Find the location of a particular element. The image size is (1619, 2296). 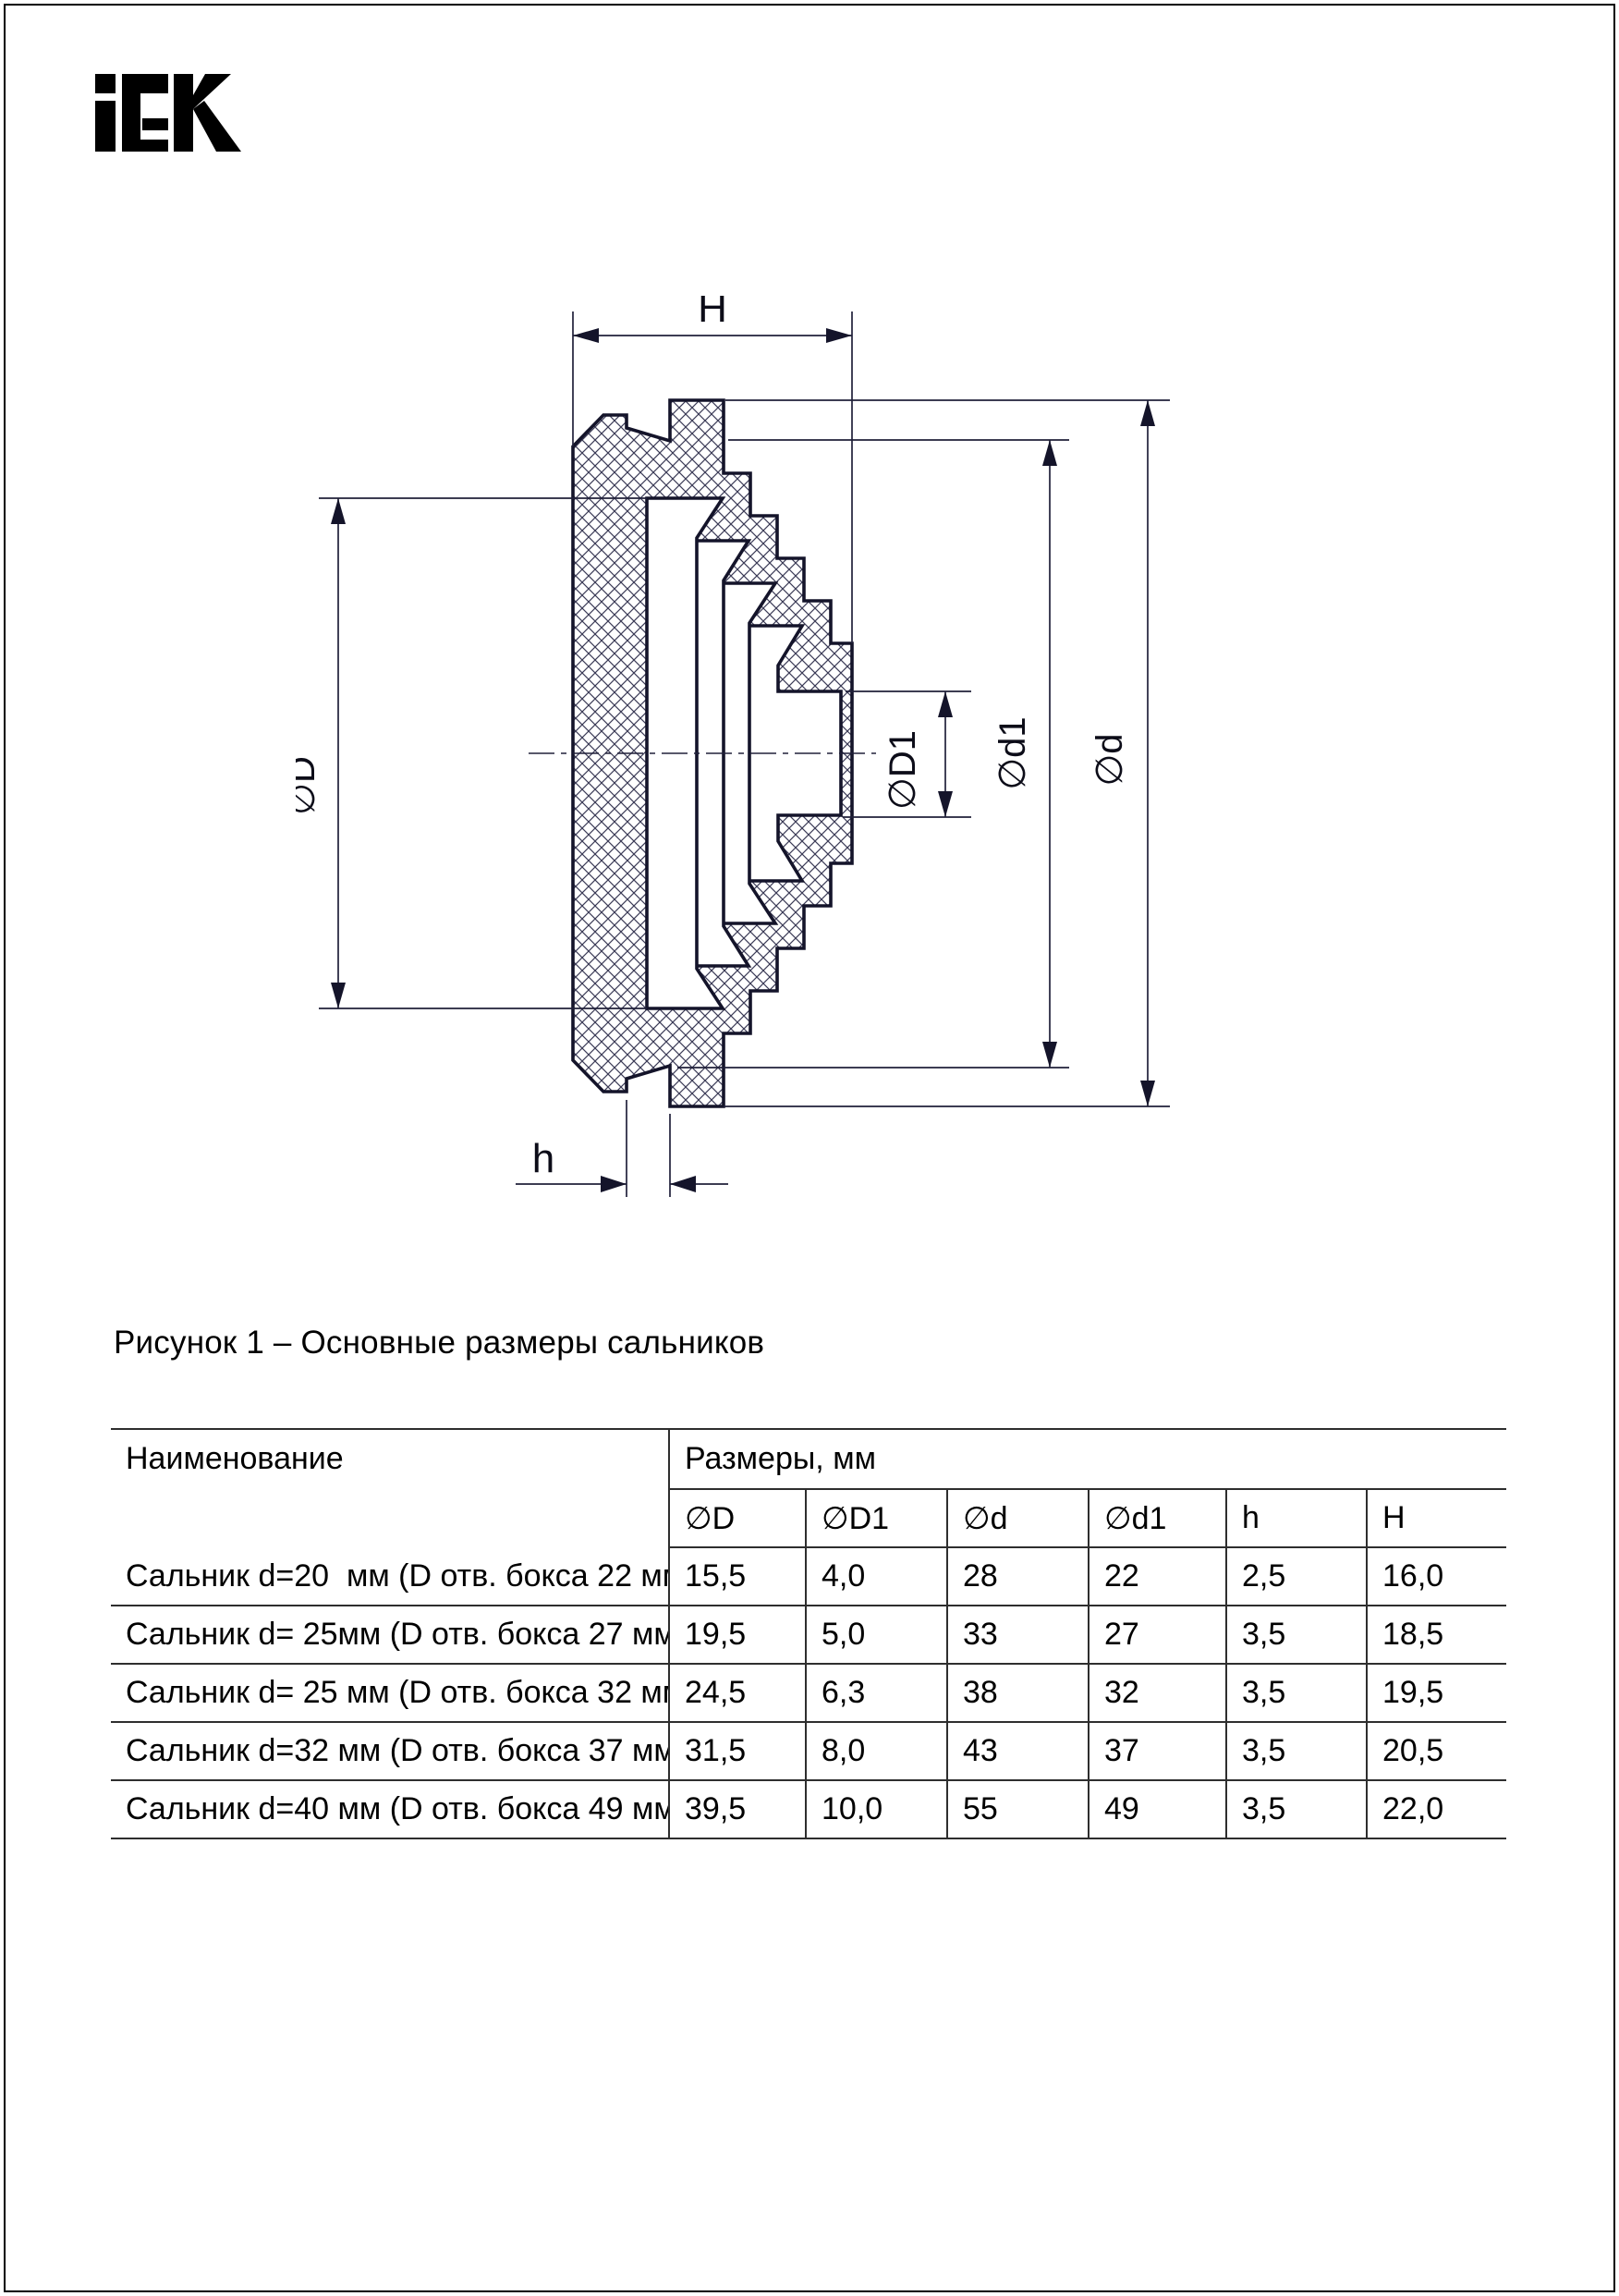

cell-d1: 49 is located at coordinates (1157, 1809).